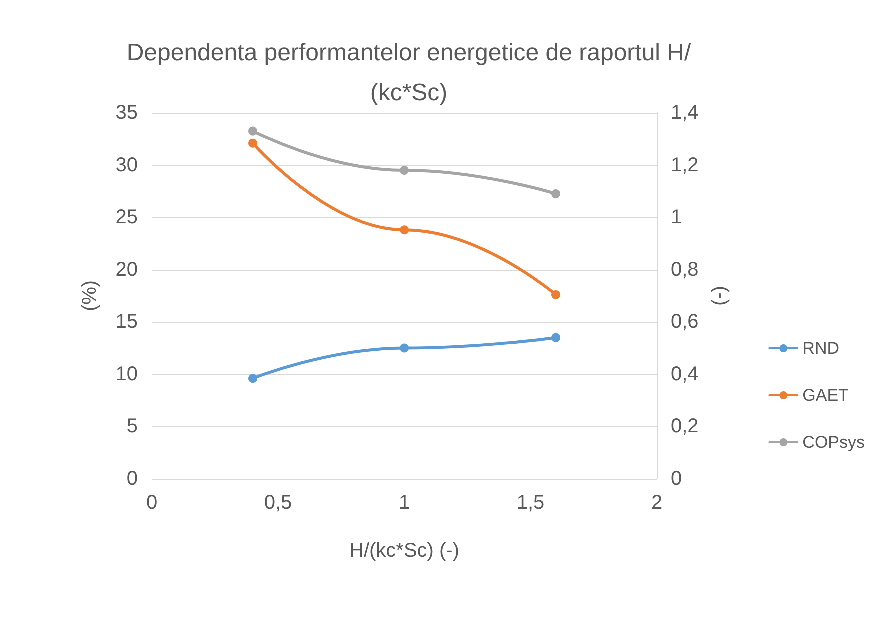 This screenshot has height=617, width=880. What do you see at coordinates (676, 479) in the screenshot?
I see `y2-tick-label: 0` at bounding box center [676, 479].